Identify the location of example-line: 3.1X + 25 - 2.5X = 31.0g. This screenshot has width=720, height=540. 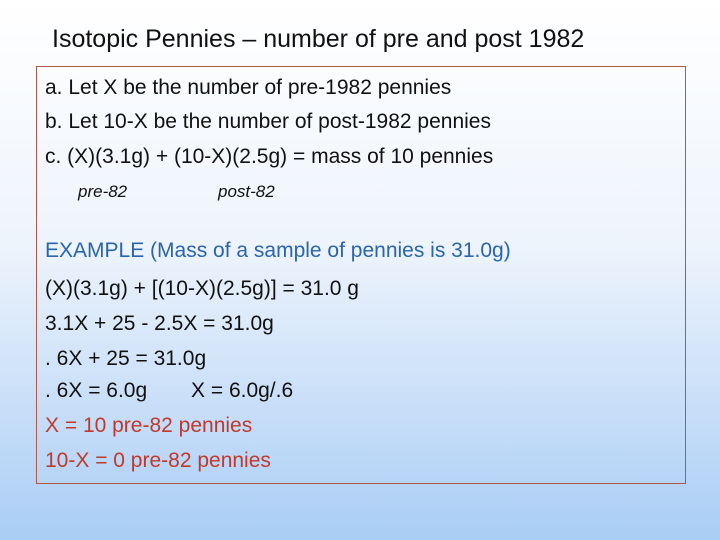
(159, 323).